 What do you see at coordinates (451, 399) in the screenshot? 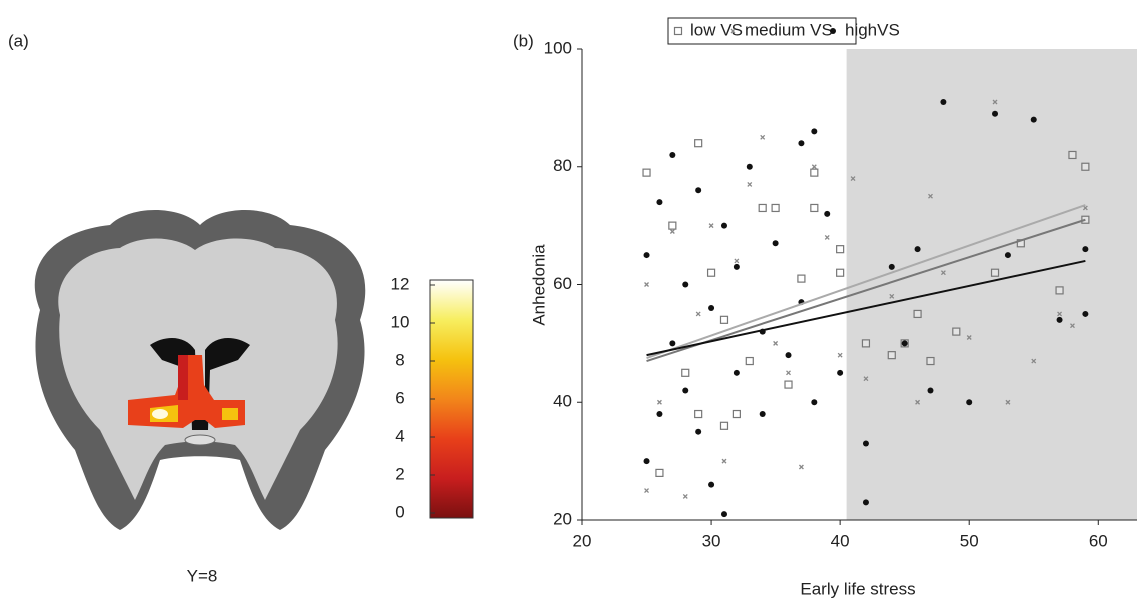
I see `colorbar` at bounding box center [451, 399].